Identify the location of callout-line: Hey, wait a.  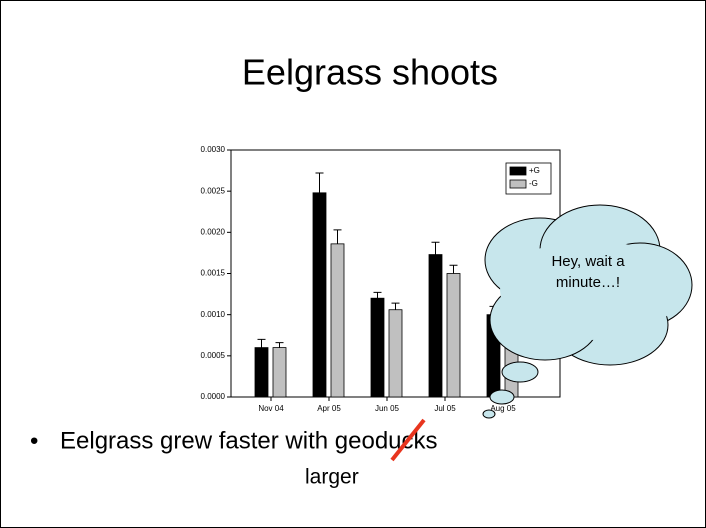
(588, 261).